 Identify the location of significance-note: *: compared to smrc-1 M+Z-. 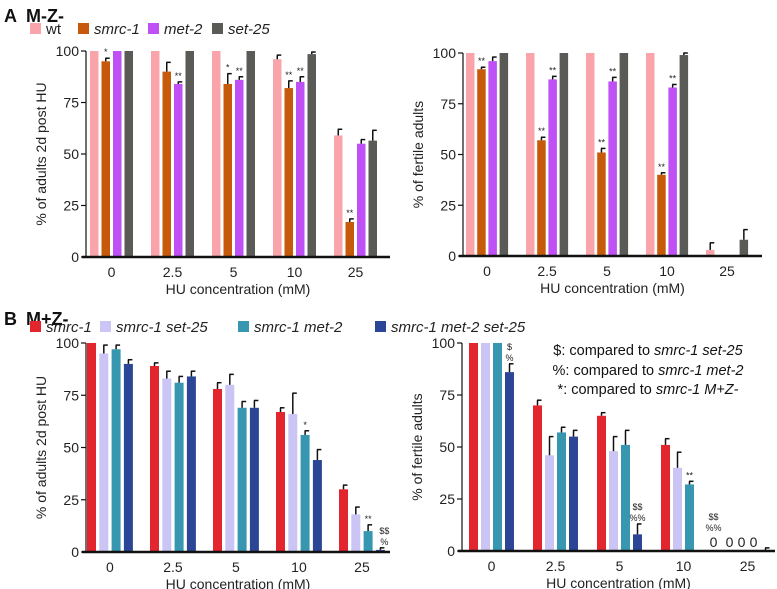
(648, 390).